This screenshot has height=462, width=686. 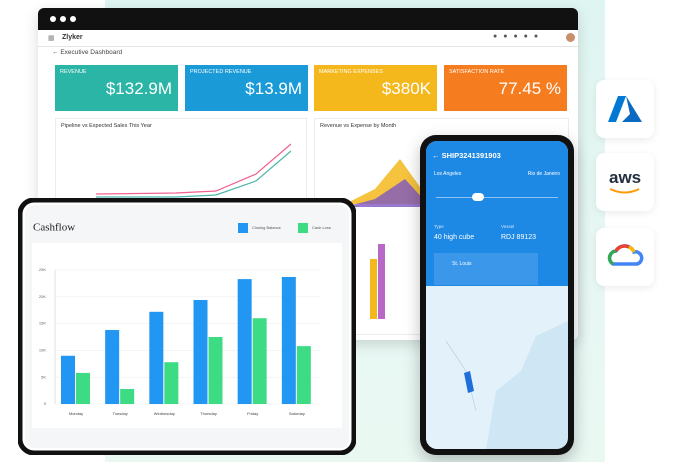 What do you see at coordinates (469, 382) in the screenshot?
I see `ship-marker` at bounding box center [469, 382].